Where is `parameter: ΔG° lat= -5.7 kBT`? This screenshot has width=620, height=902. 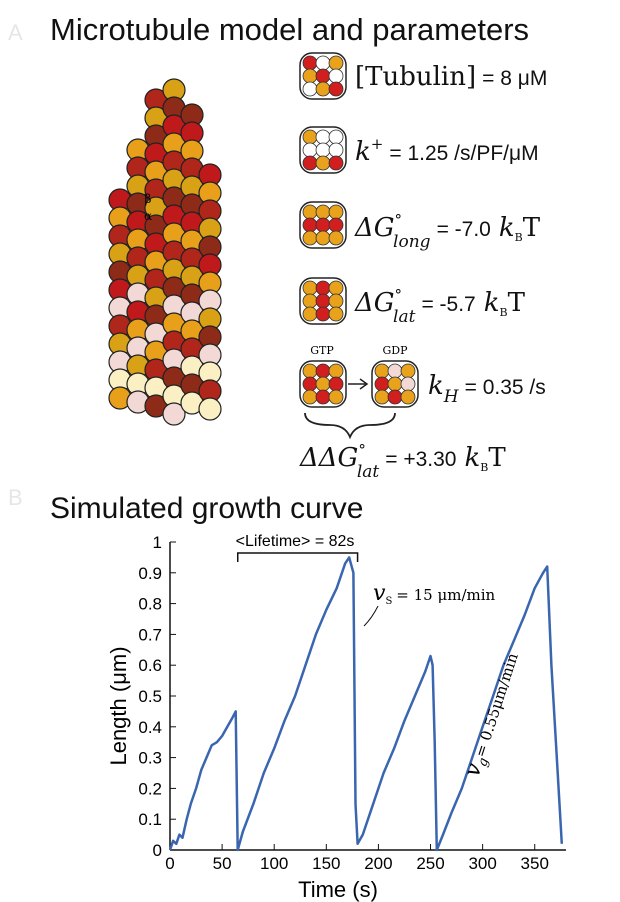
parameter: ΔG° lat= -5.7 kBT is located at coordinates (440, 306).